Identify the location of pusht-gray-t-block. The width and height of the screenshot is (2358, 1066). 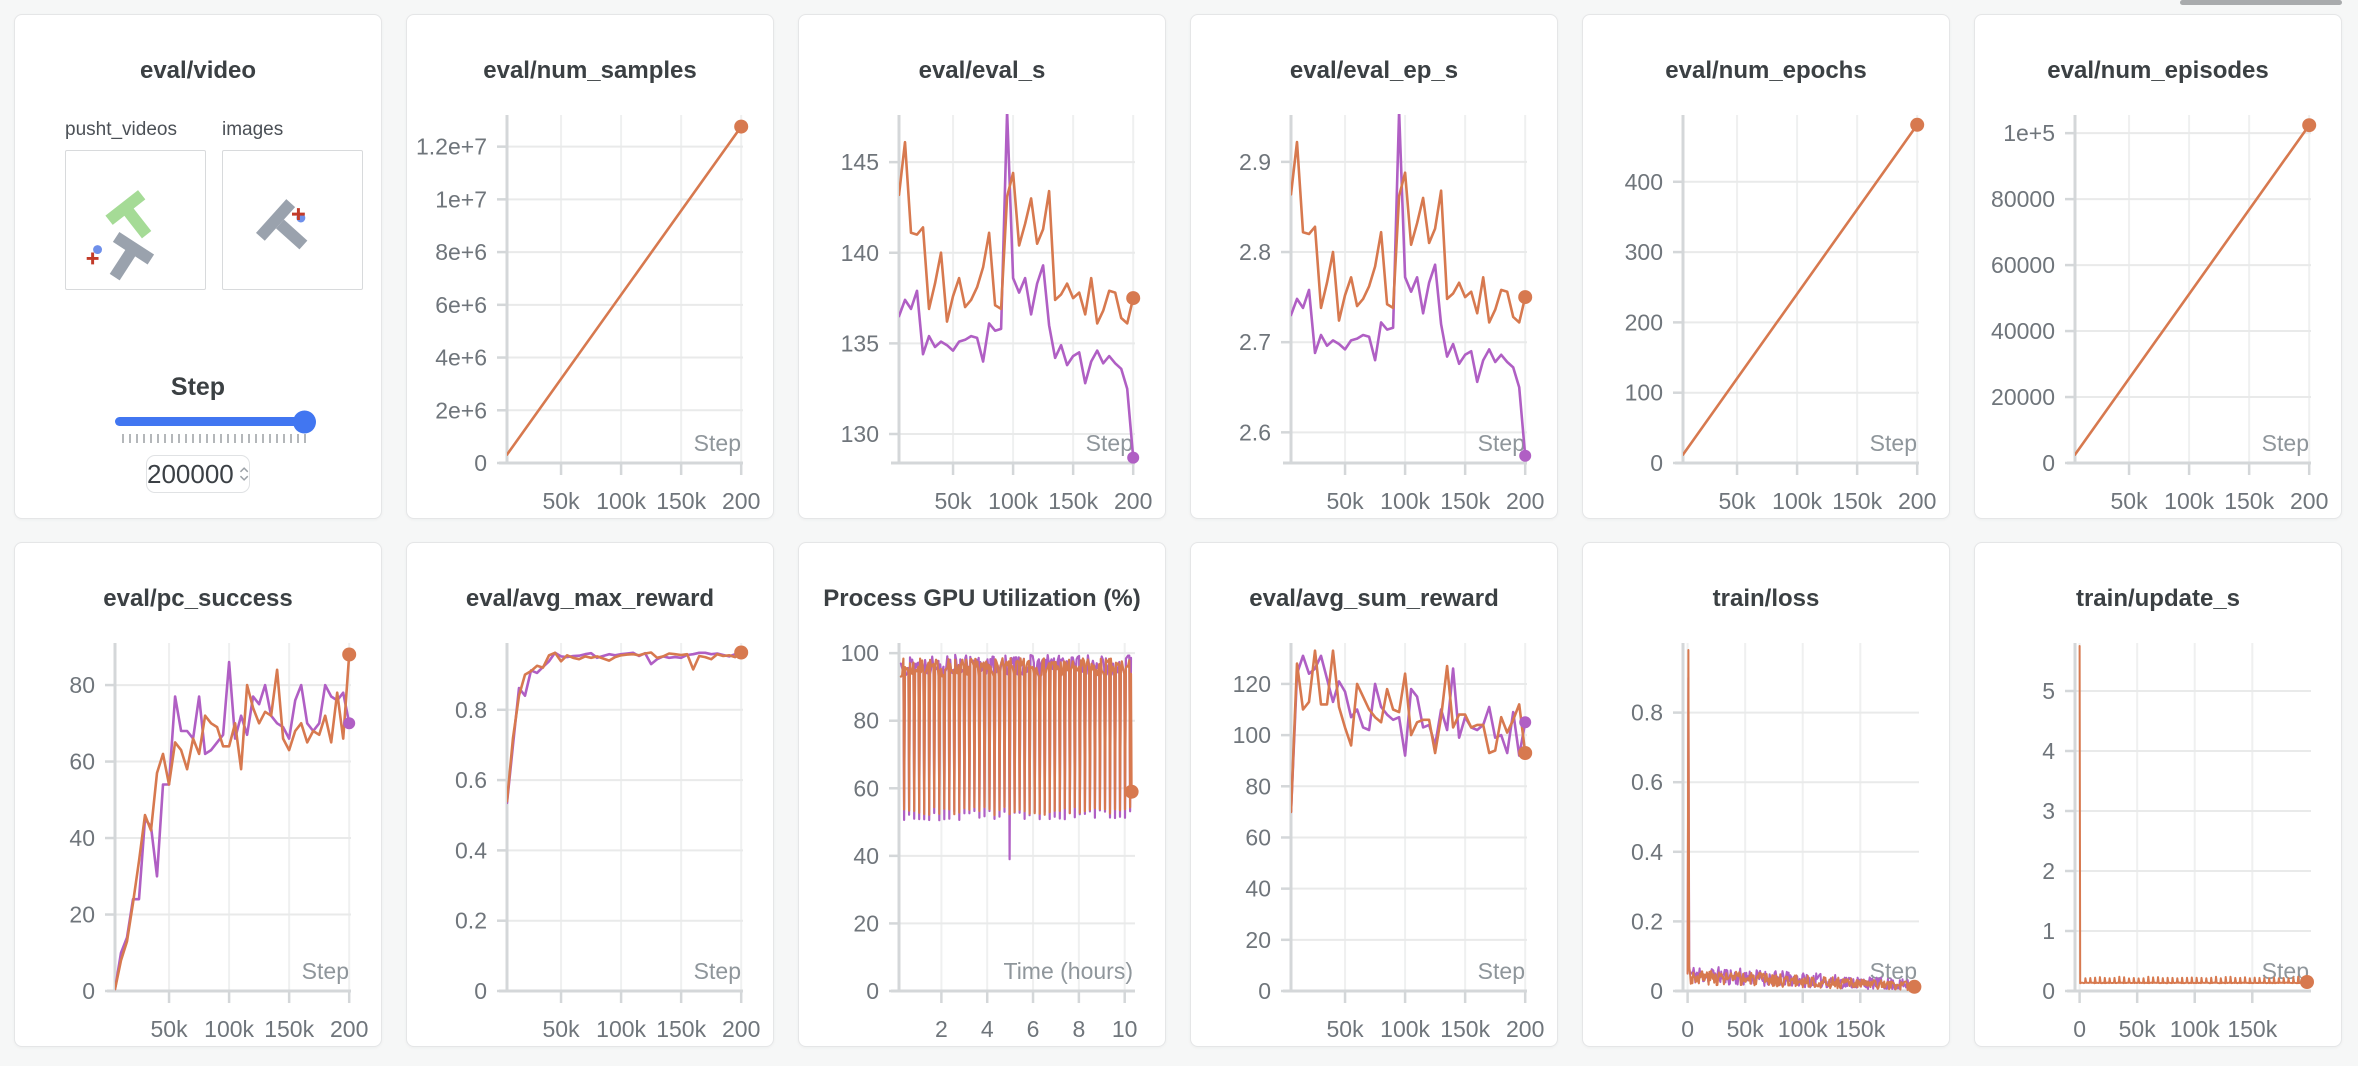
(281, 224).